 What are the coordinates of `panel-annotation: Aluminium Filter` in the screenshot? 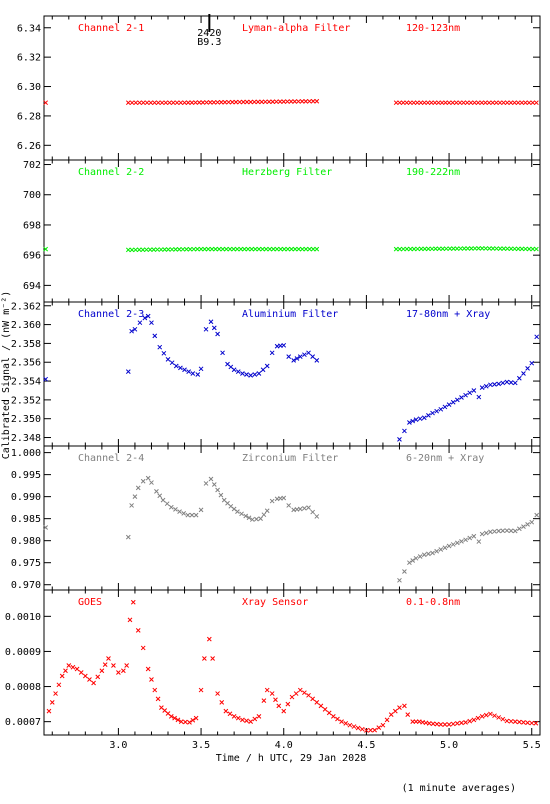 It's located at (290, 314).